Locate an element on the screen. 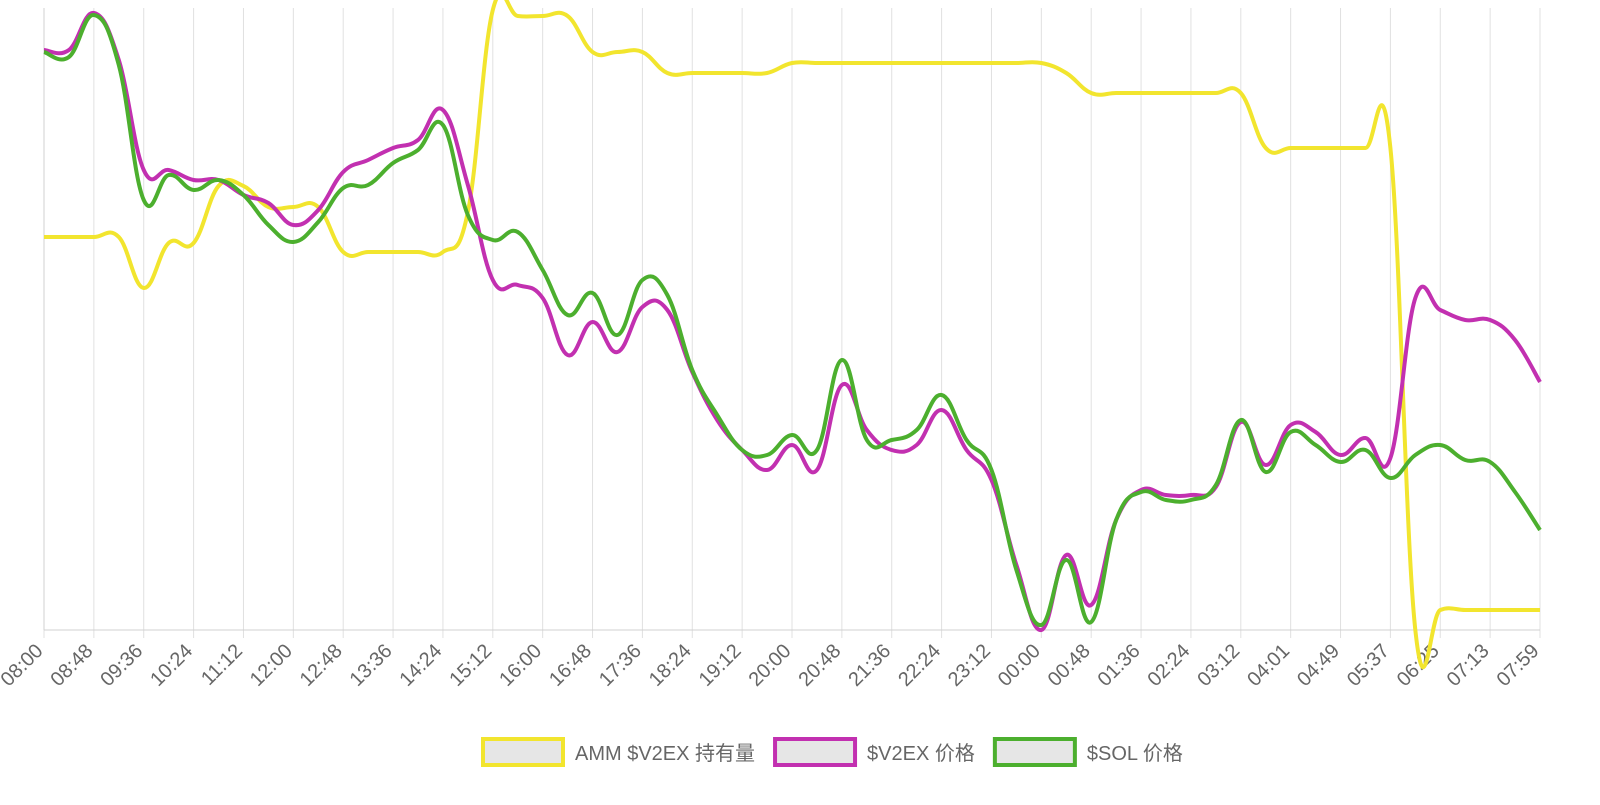 This screenshot has width=1600, height=805. x-tick-label: 14:24 is located at coordinates (421, 665).